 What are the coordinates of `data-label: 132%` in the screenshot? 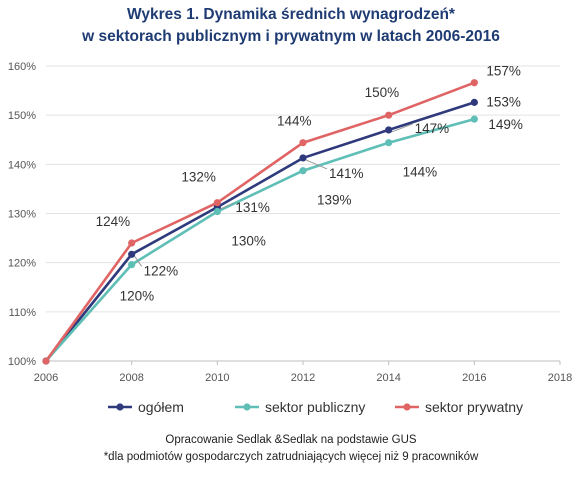 It's located at (198, 177).